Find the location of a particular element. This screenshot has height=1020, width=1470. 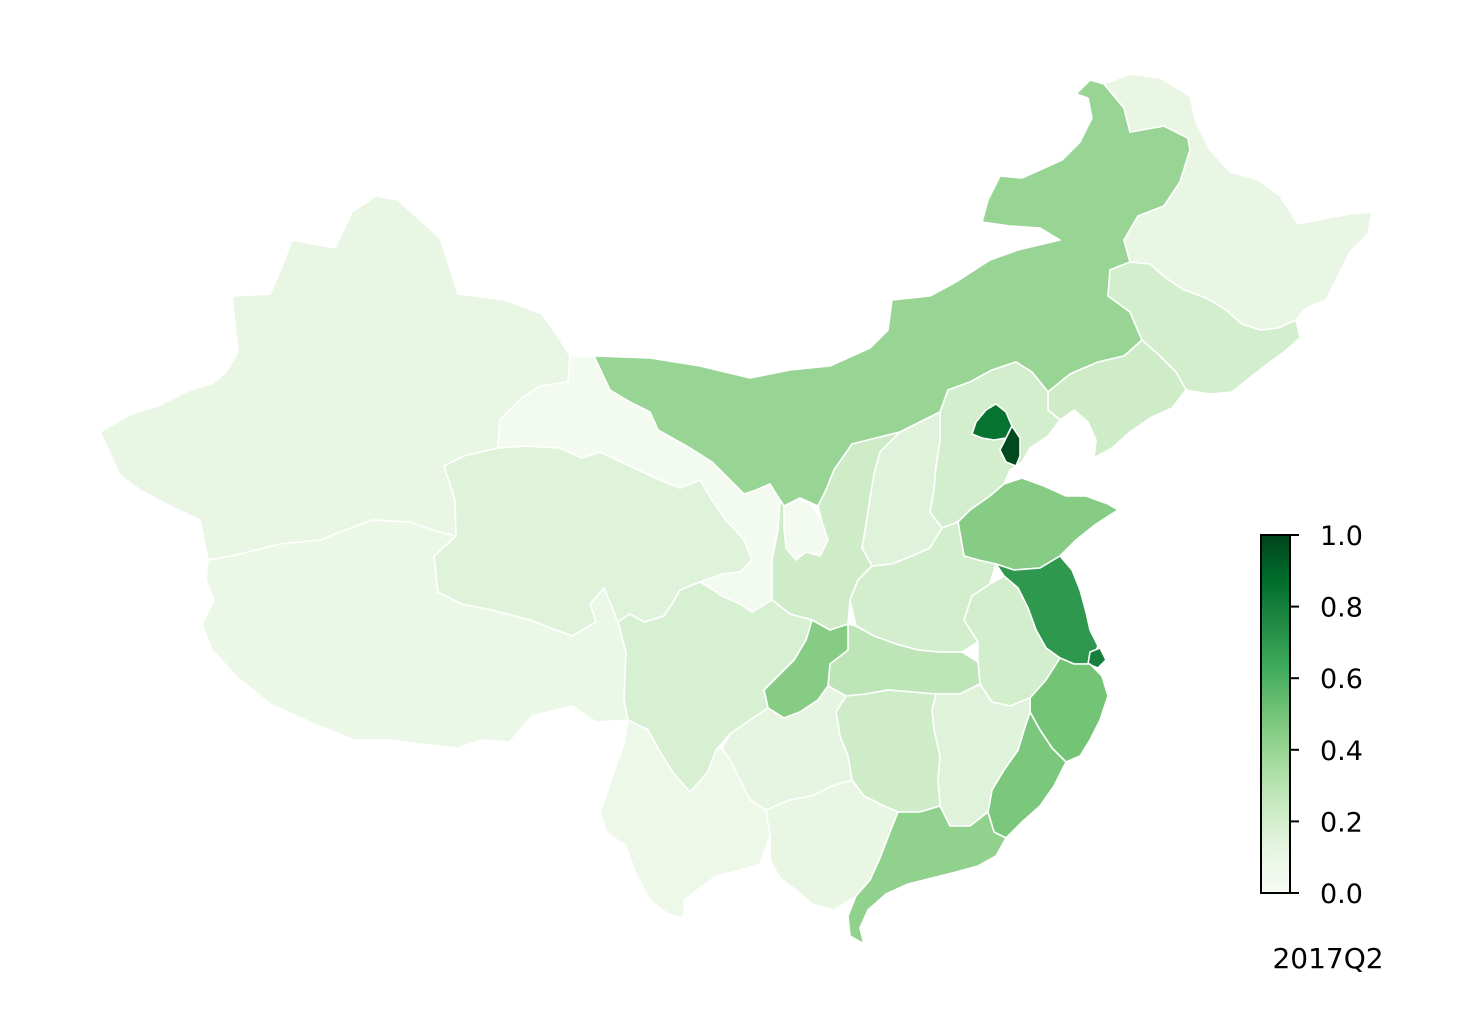

region-yunnan is located at coordinates (685, 819).